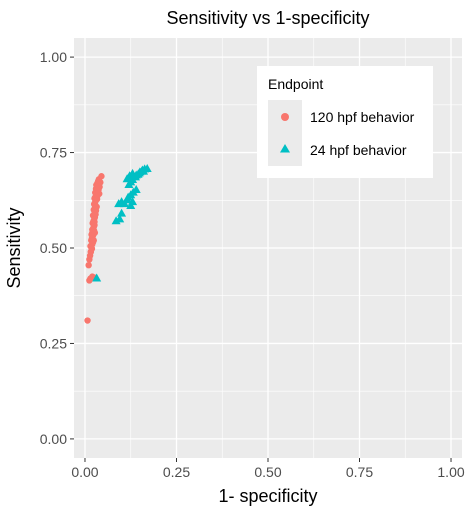  What do you see at coordinates (53, 248) in the screenshot?
I see `y-tick-label: 0.50` at bounding box center [53, 248].